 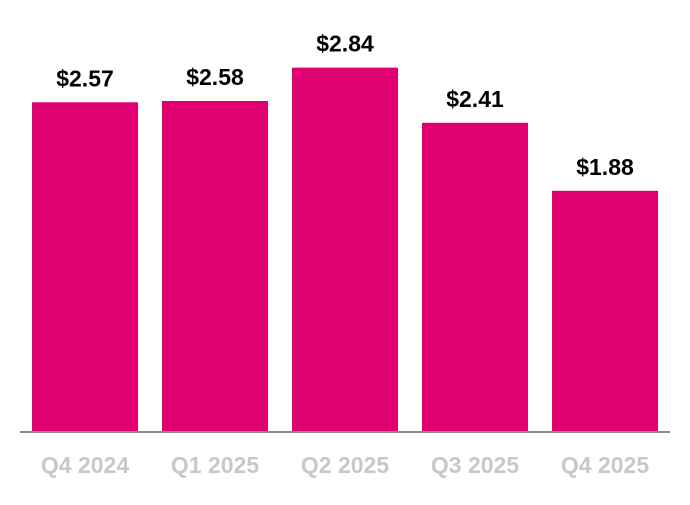 I want to click on x-tick-label-q3-2025: Q3 2025, so click(x=475, y=465).